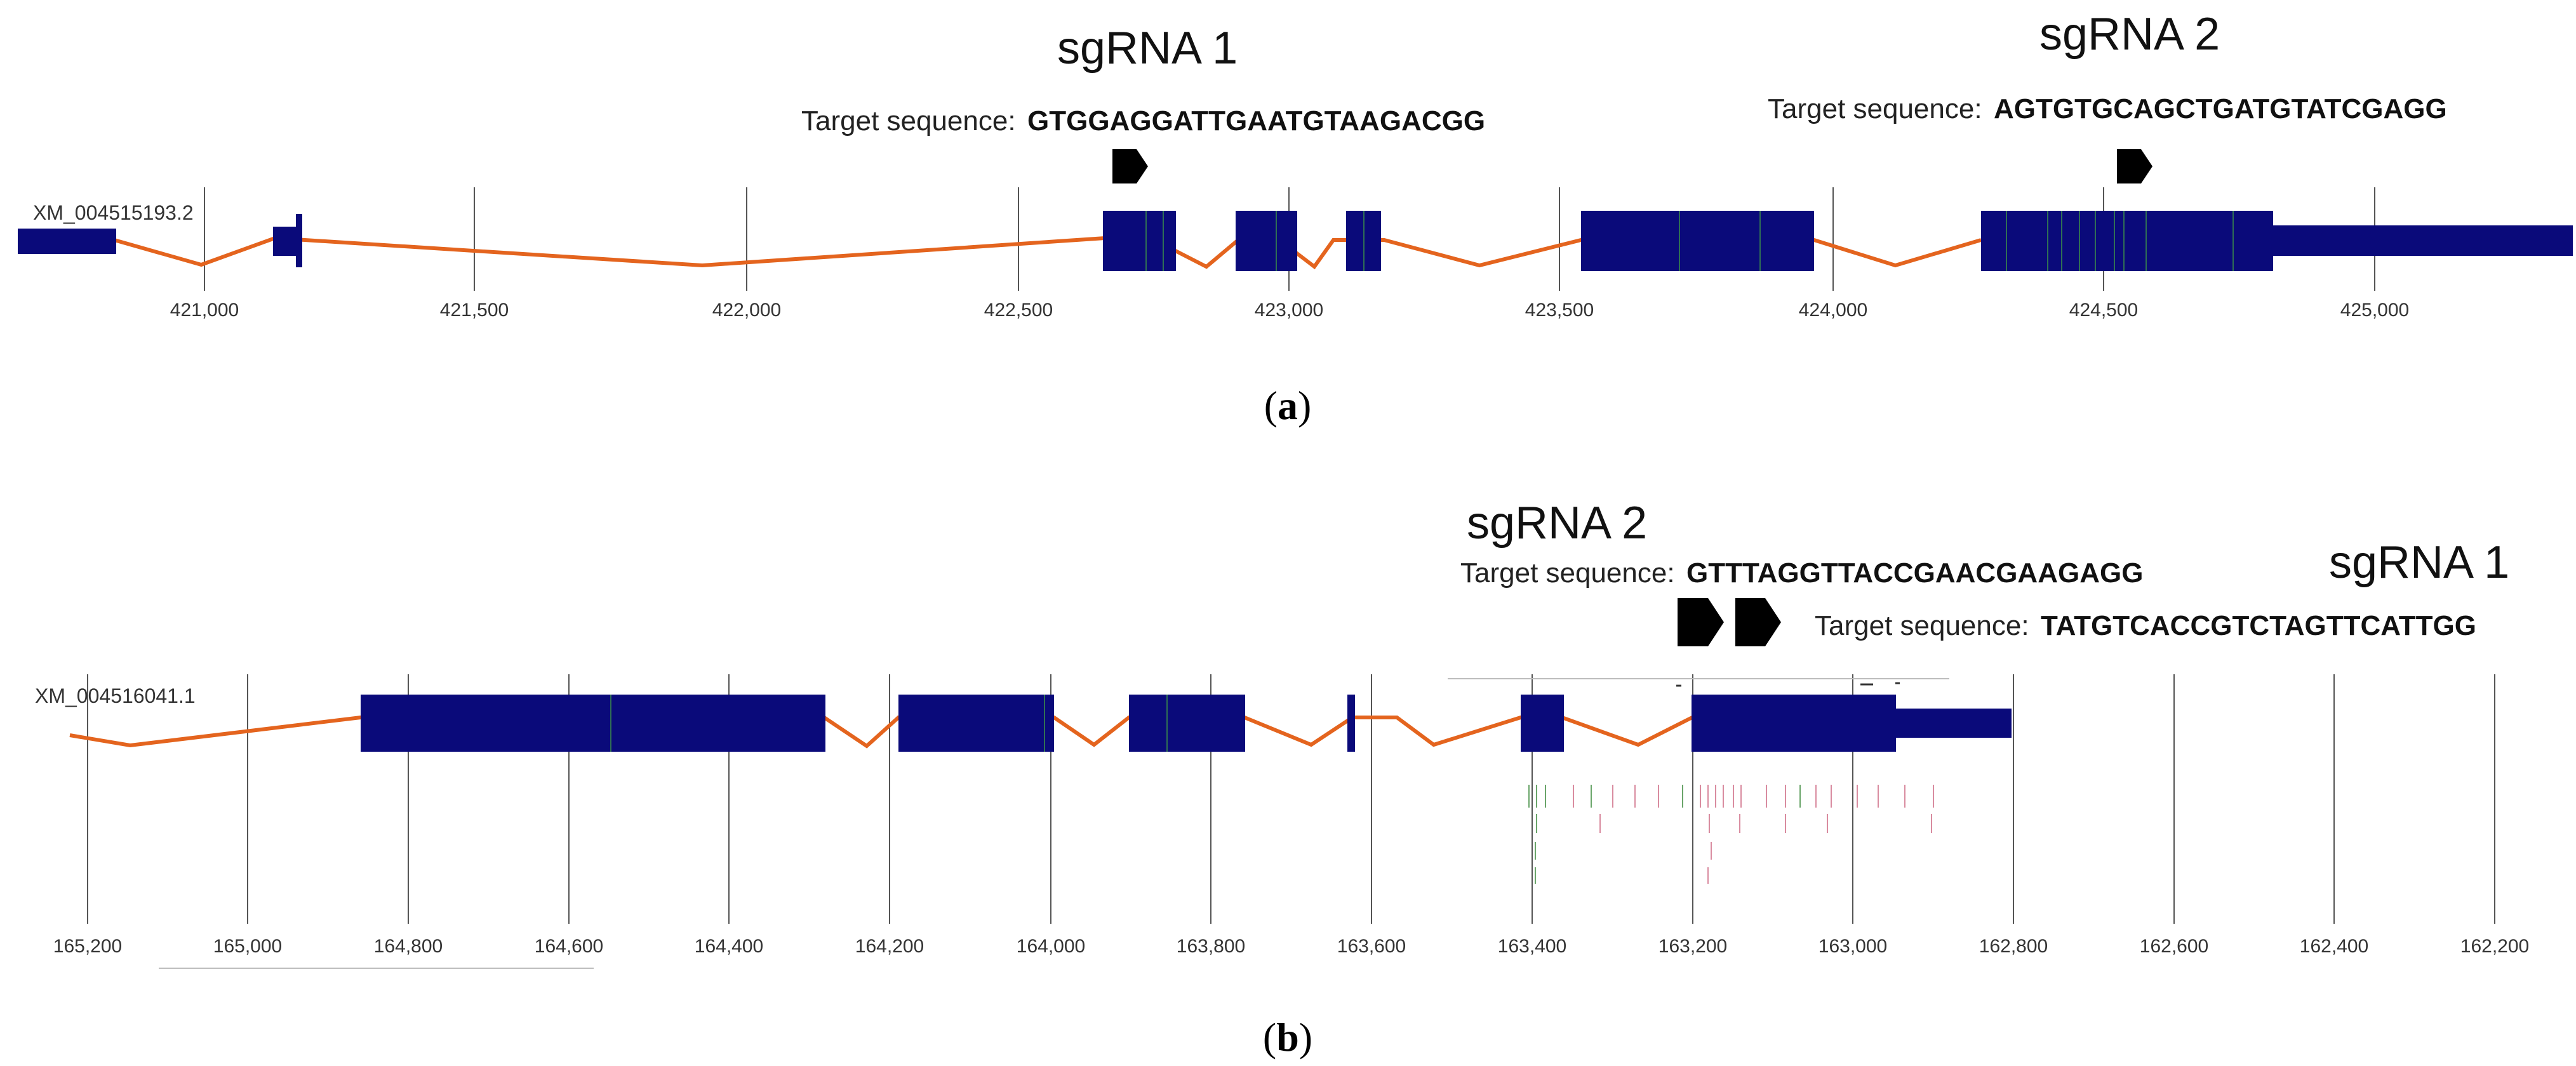  What do you see at coordinates (113, 212) in the screenshot?
I see `panel-a-accession: XM_004515193.2` at bounding box center [113, 212].